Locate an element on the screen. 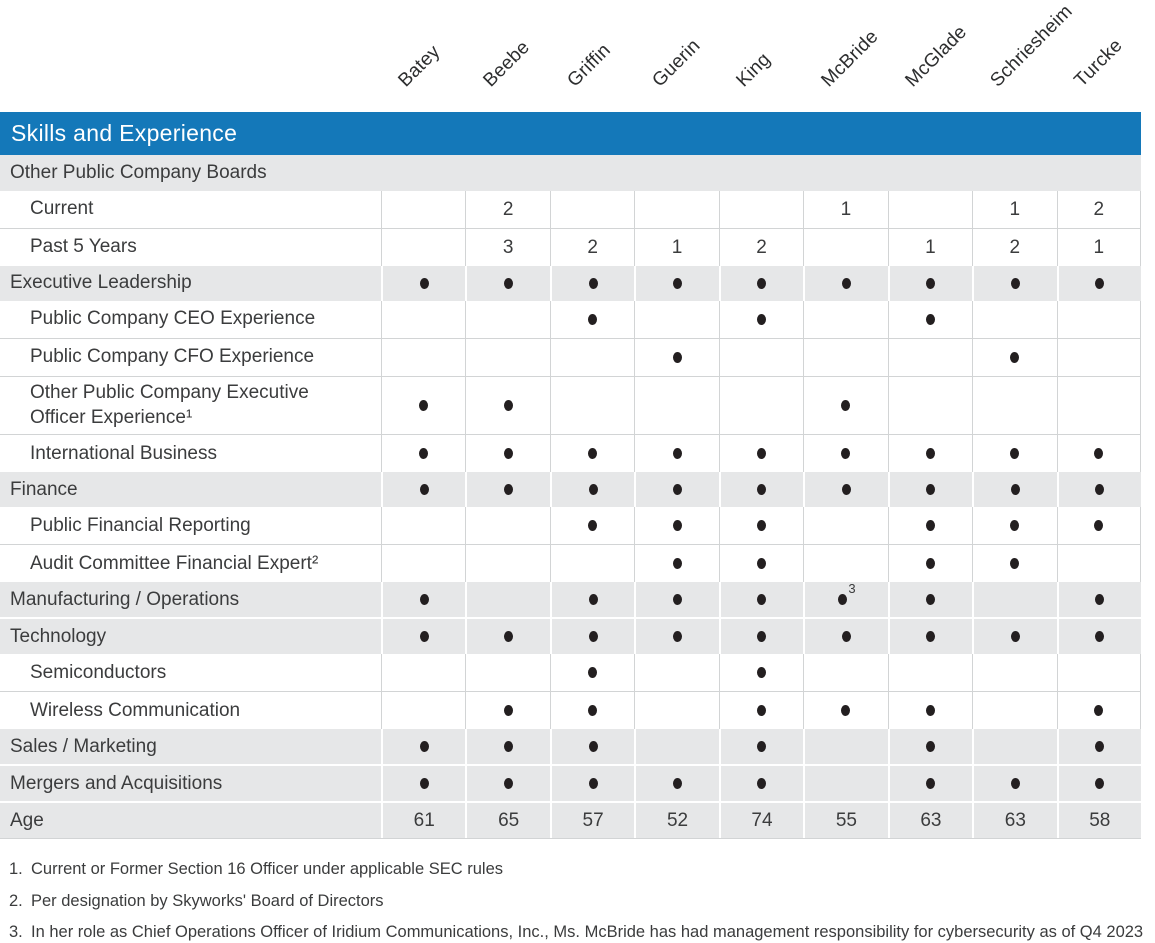 The image size is (1155, 943). table-row: Mergers and Acquisitions is located at coordinates (570, 783).